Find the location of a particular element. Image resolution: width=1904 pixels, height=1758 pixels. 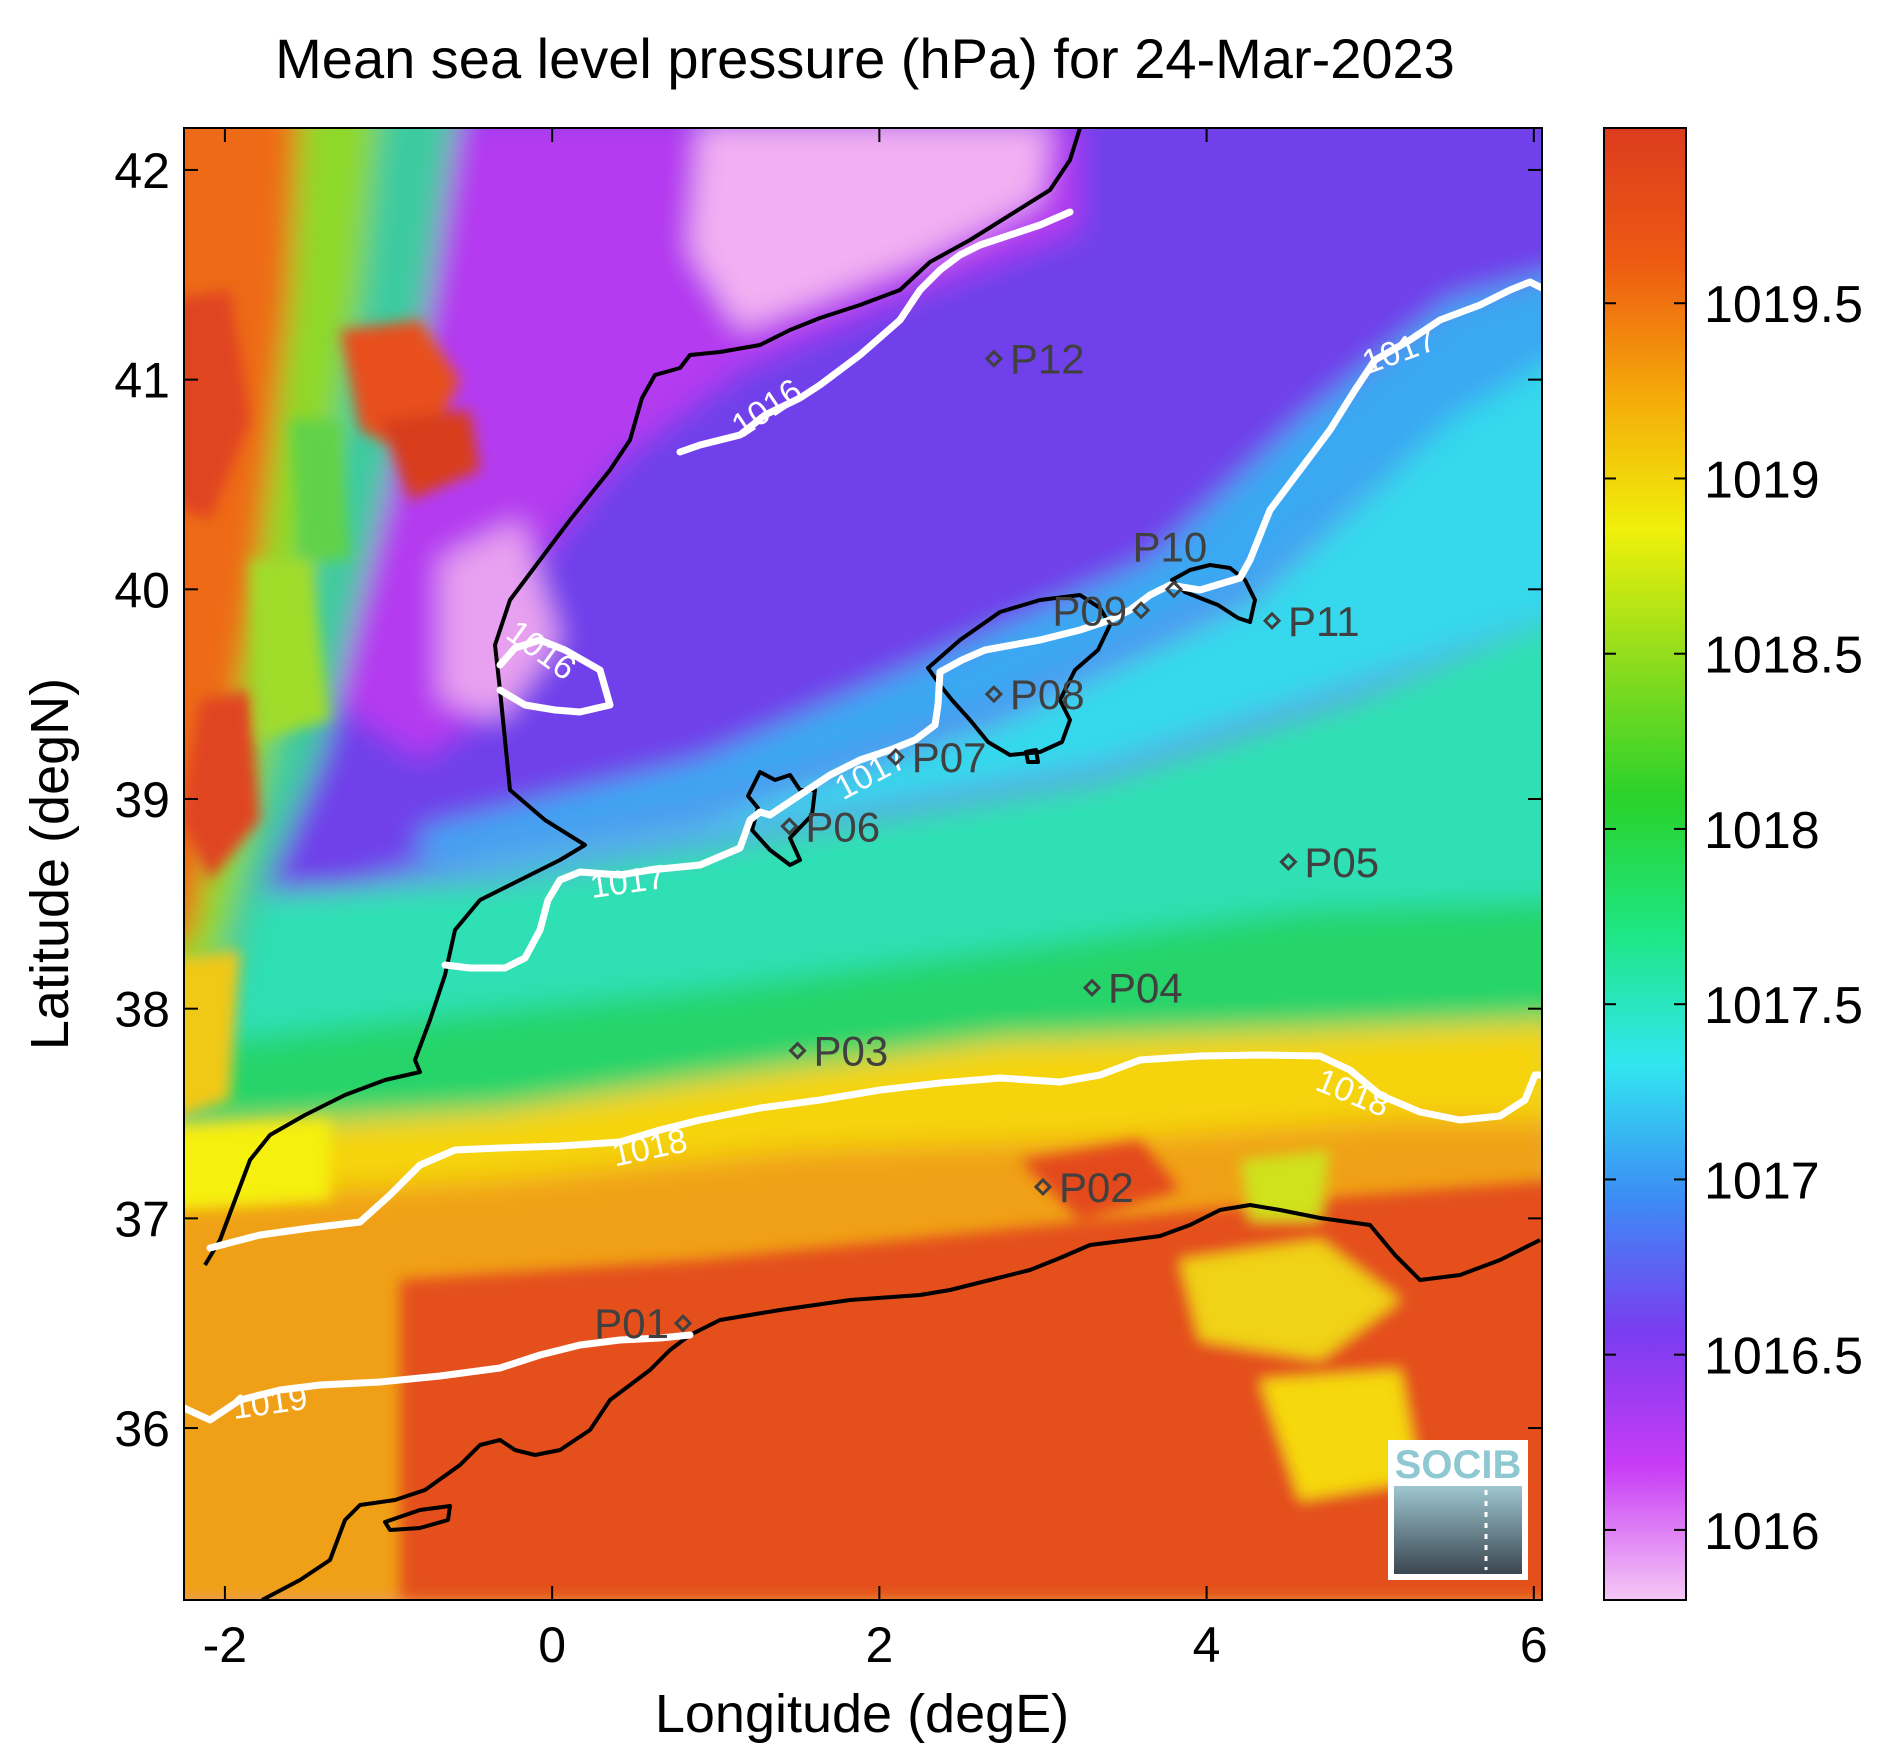

colorbar: 1016 1016.5 1017 1017.5 1018 1018.5 1019 1019.5 is located at coordinates (1733, 864).